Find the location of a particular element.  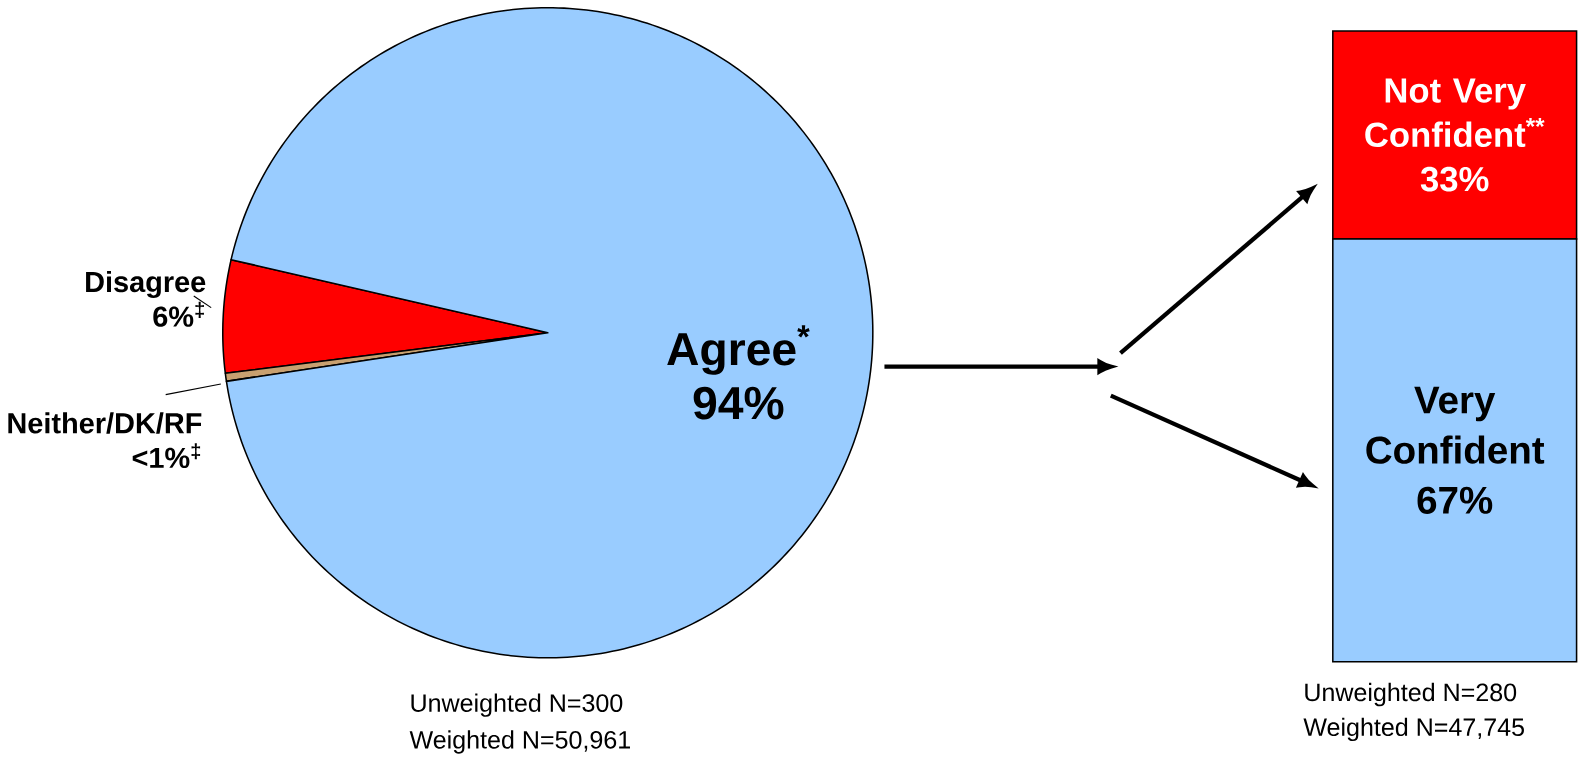

data-label: 6%$^{‡}$ is located at coordinates (178, 314).